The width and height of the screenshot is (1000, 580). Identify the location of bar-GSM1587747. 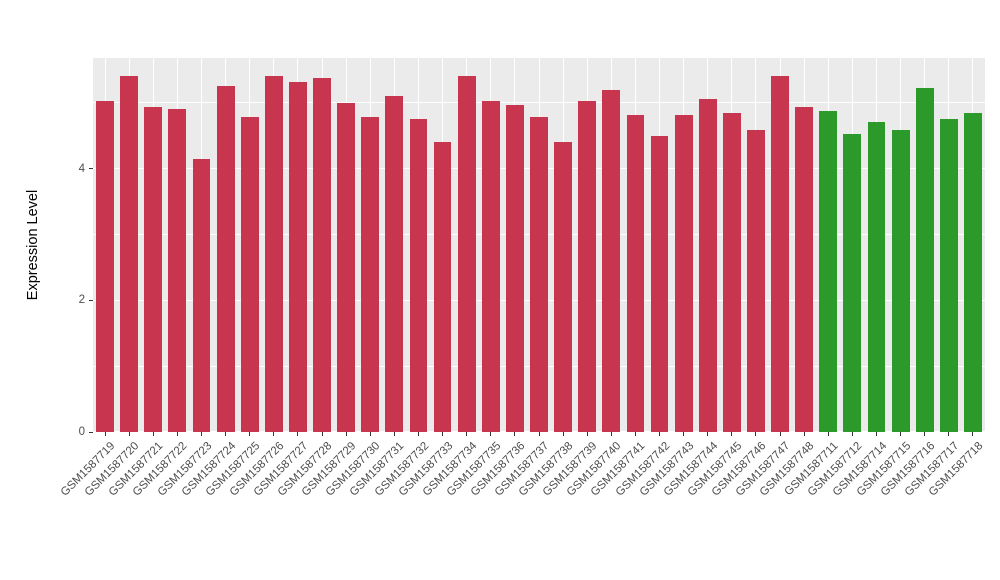
(780, 253).